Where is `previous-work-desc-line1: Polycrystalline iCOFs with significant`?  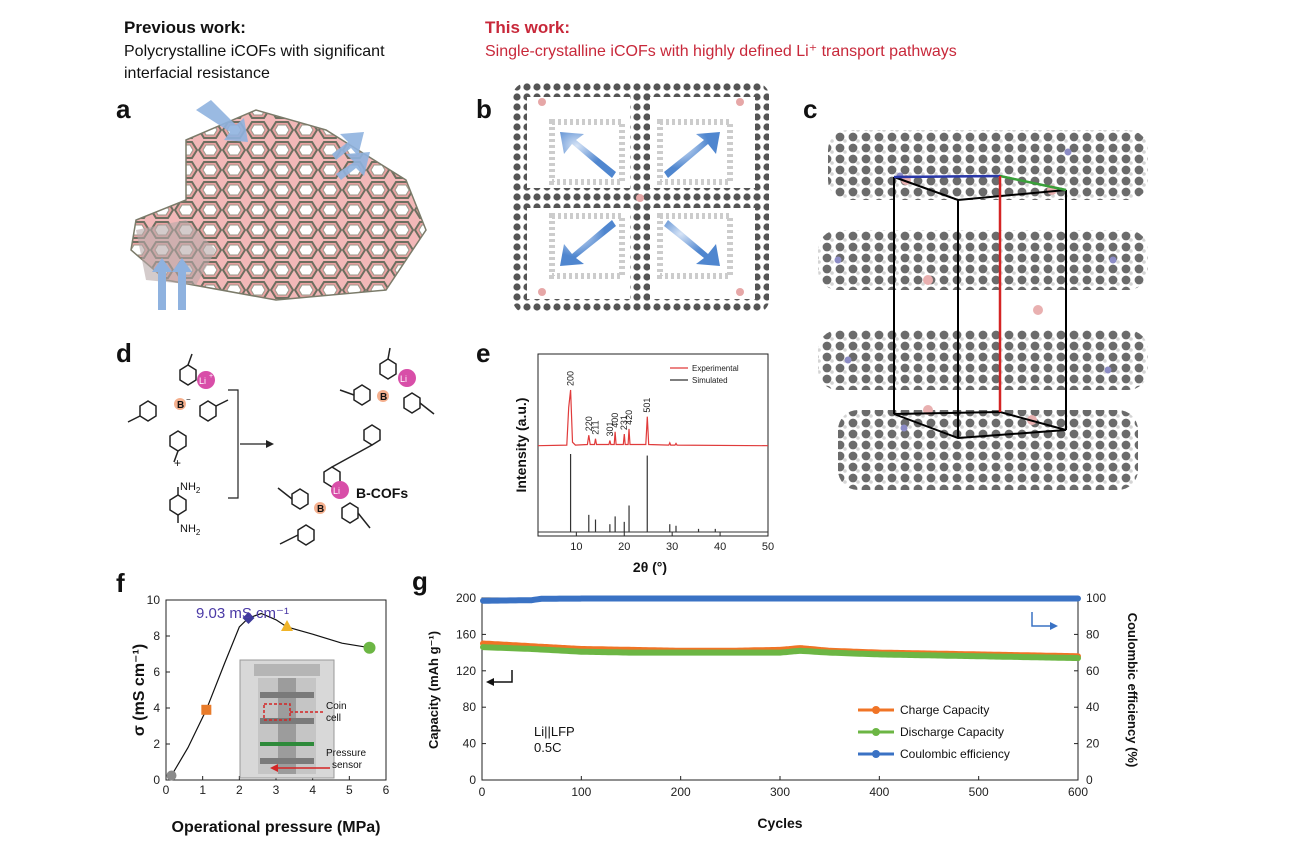
previous-work-desc-line1: Polycrystalline iCOFs with significant is located at coordinates (254, 51).